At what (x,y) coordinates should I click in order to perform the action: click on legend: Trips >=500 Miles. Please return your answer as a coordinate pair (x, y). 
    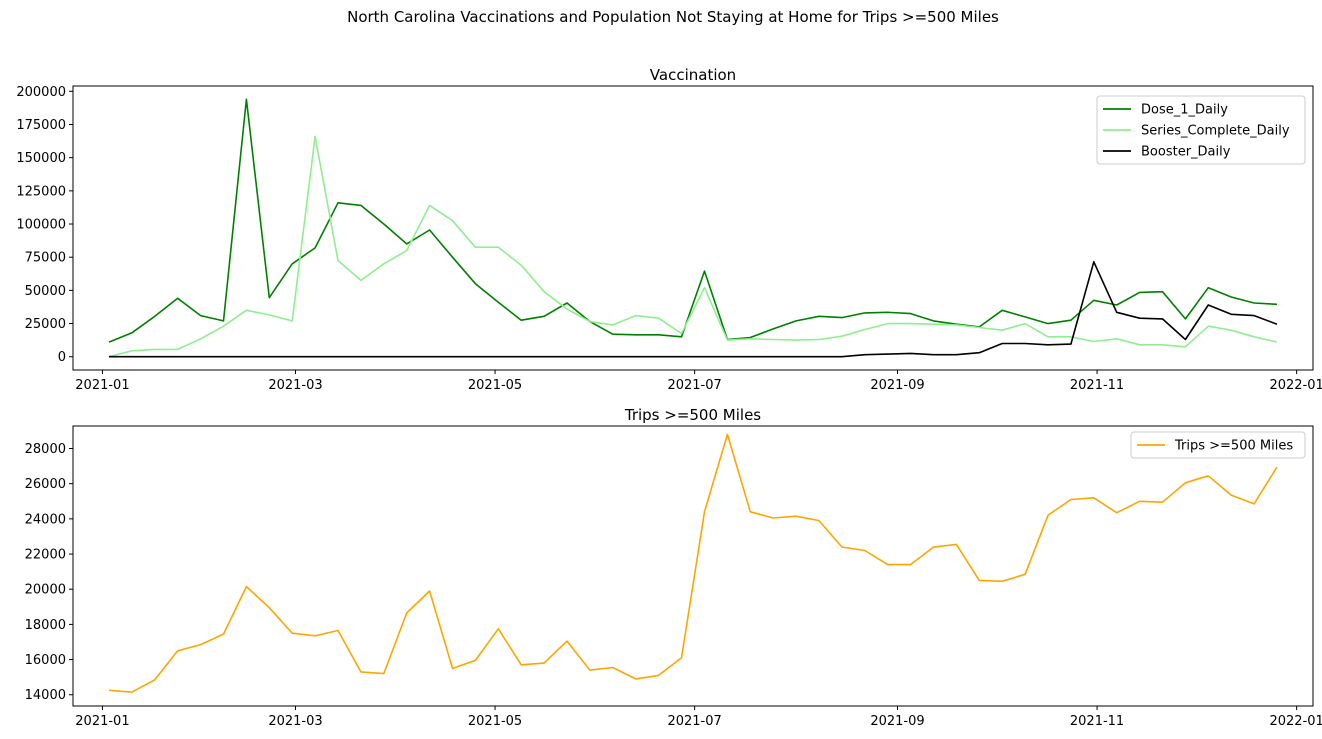
    Looking at the image, I should click on (1218, 445).